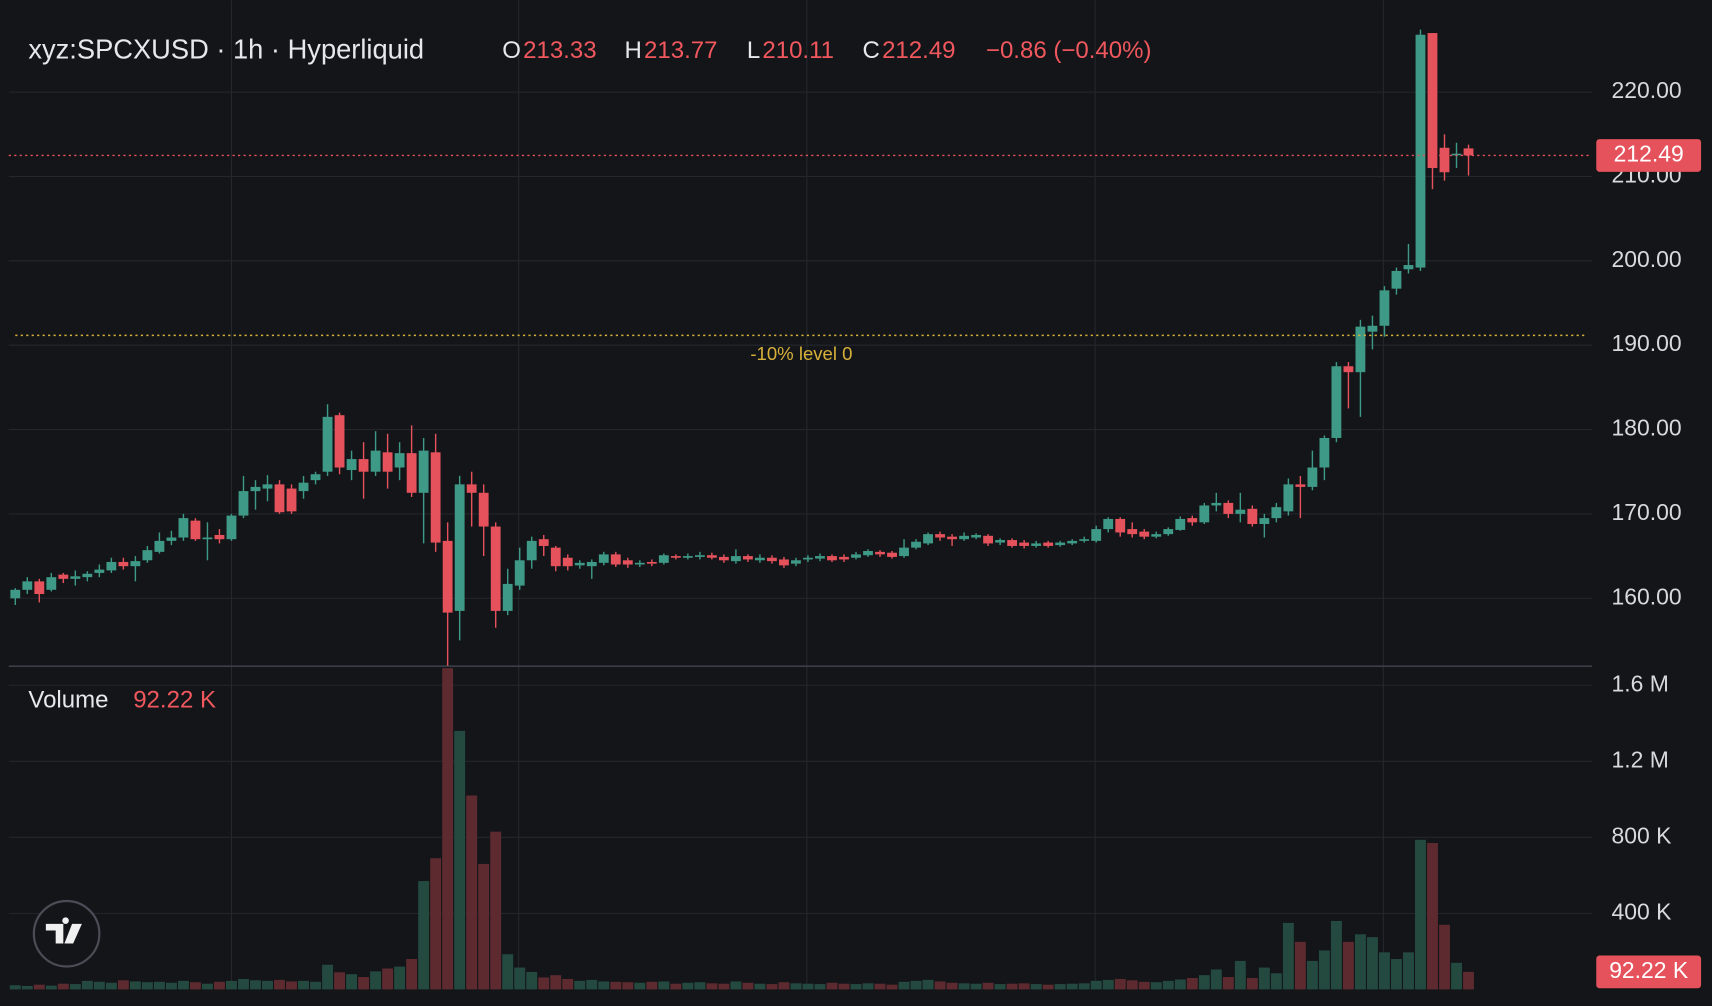 The height and width of the screenshot is (1006, 1712). I want to click on ohlc-value: 213.77, so click(680, 50).